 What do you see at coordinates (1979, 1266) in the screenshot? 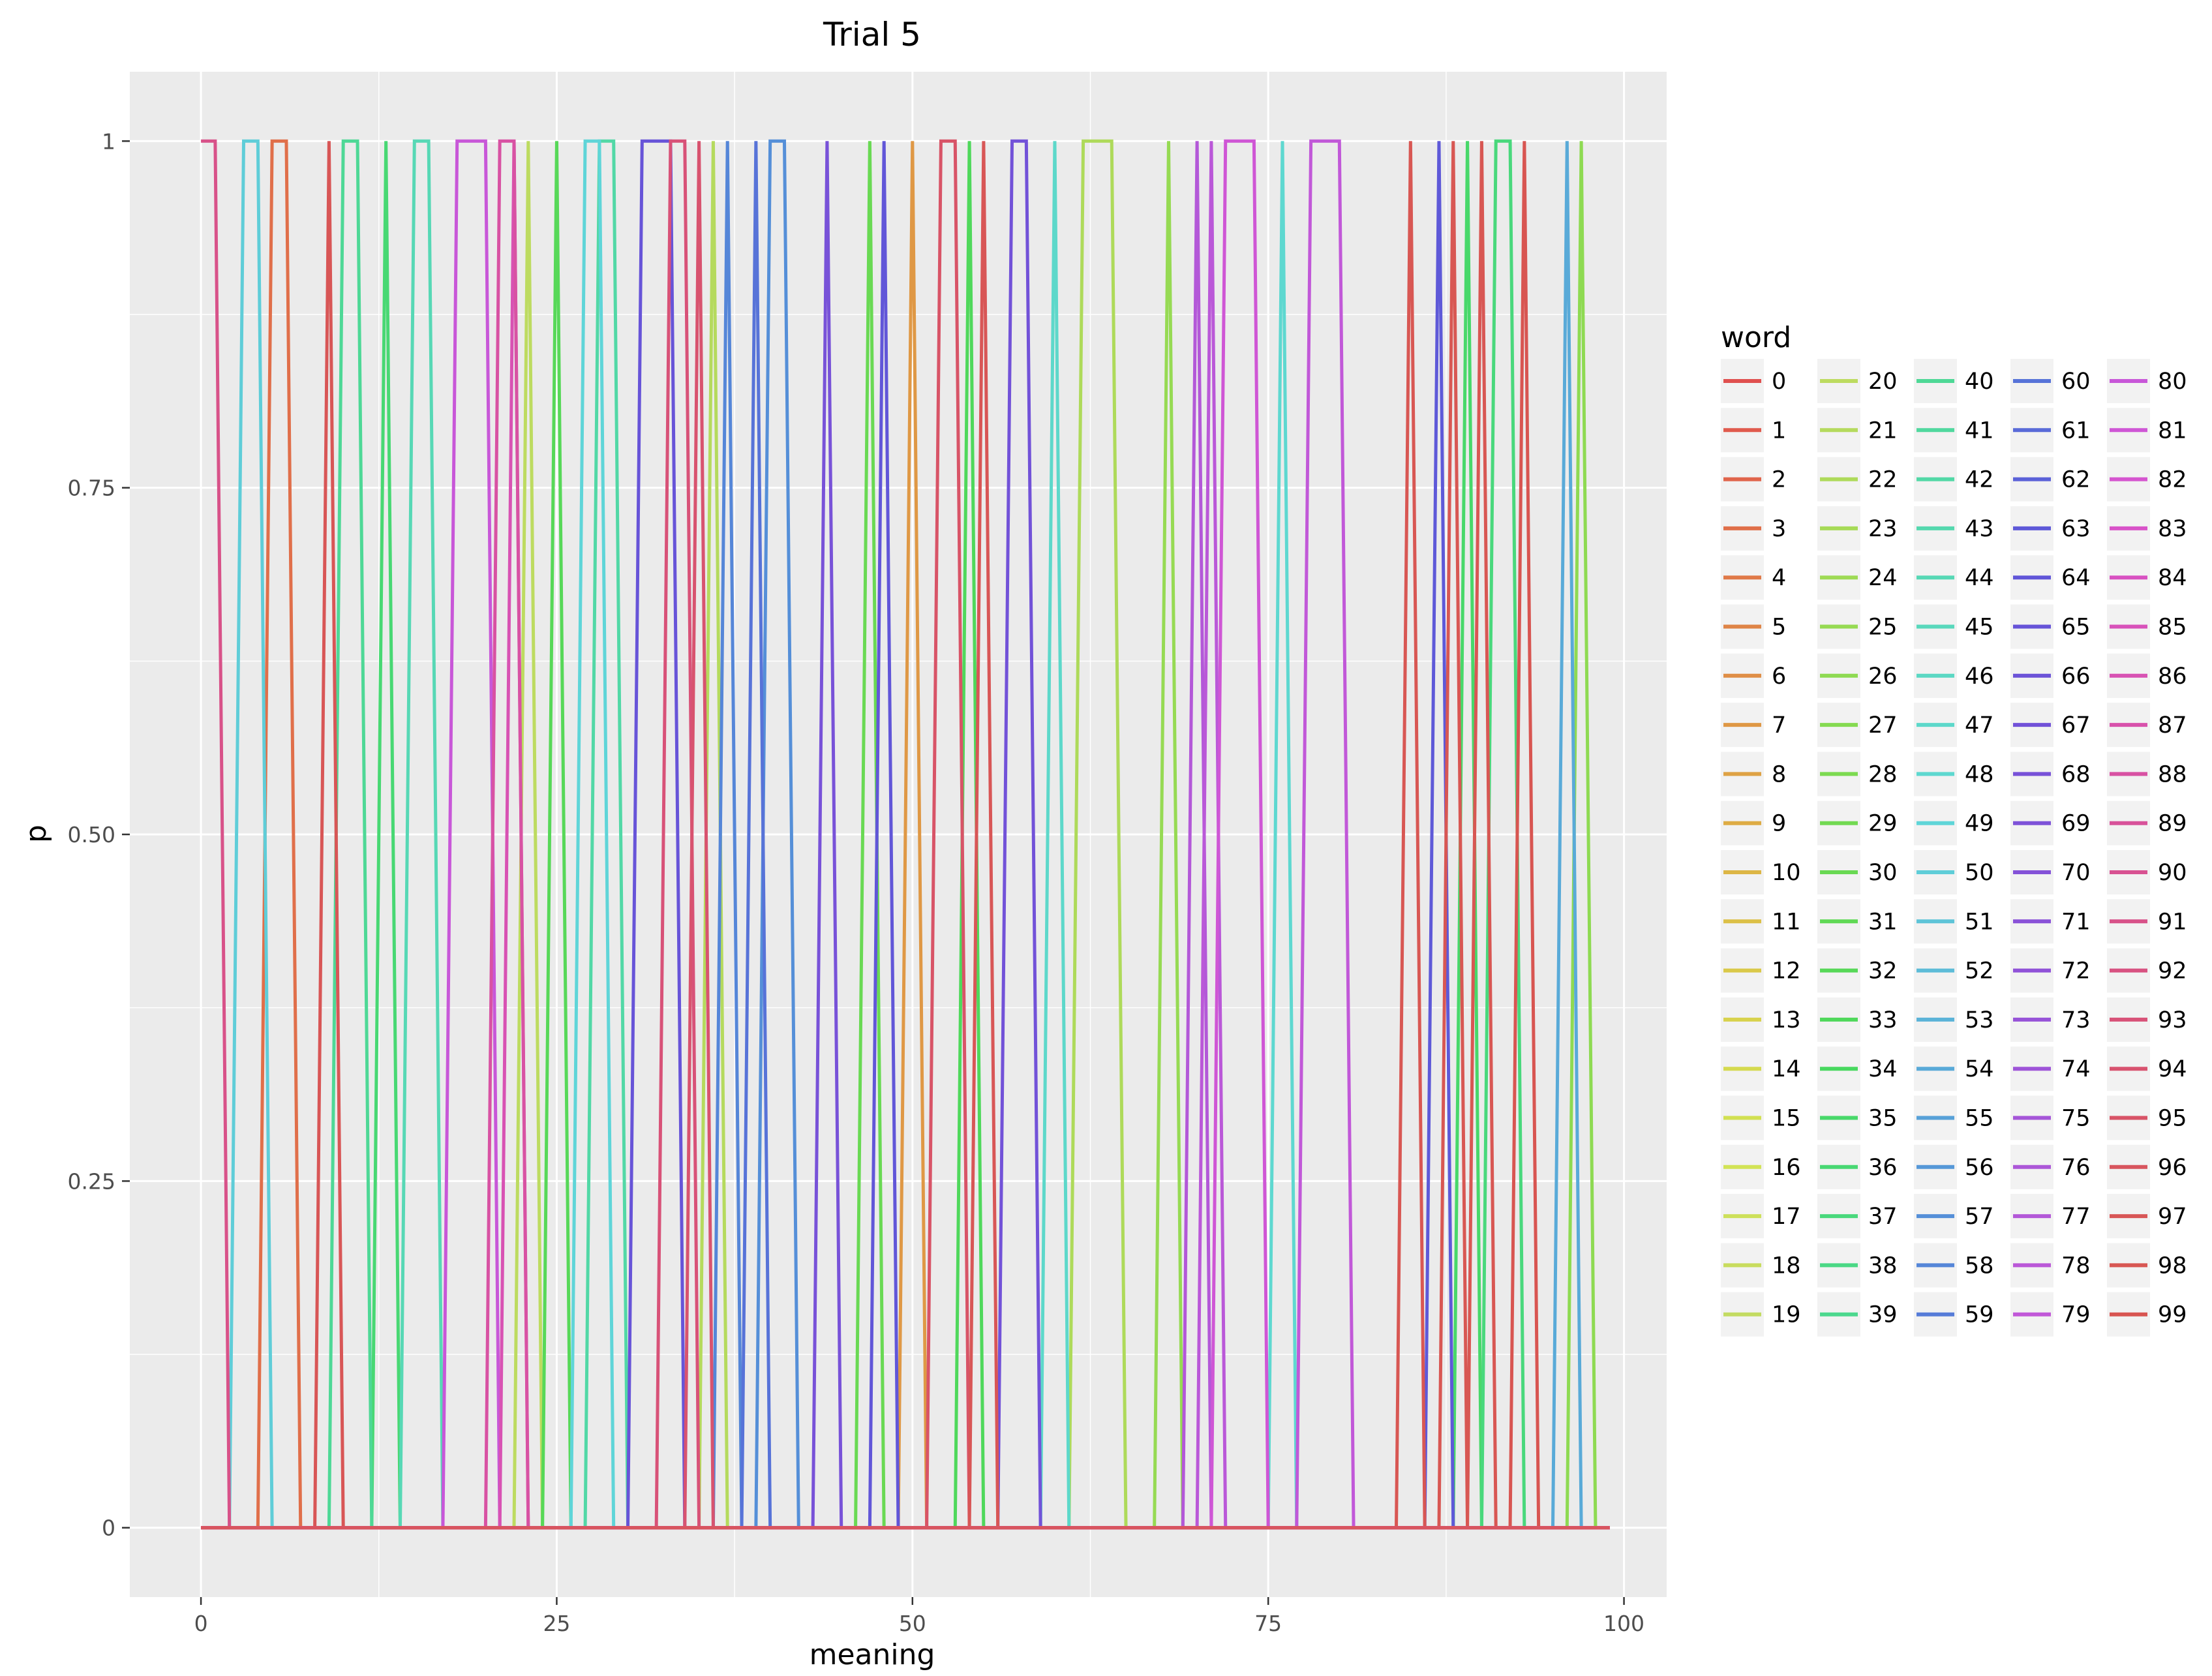
I see `legend-label: 58` at bounding box center [1979, 1266].